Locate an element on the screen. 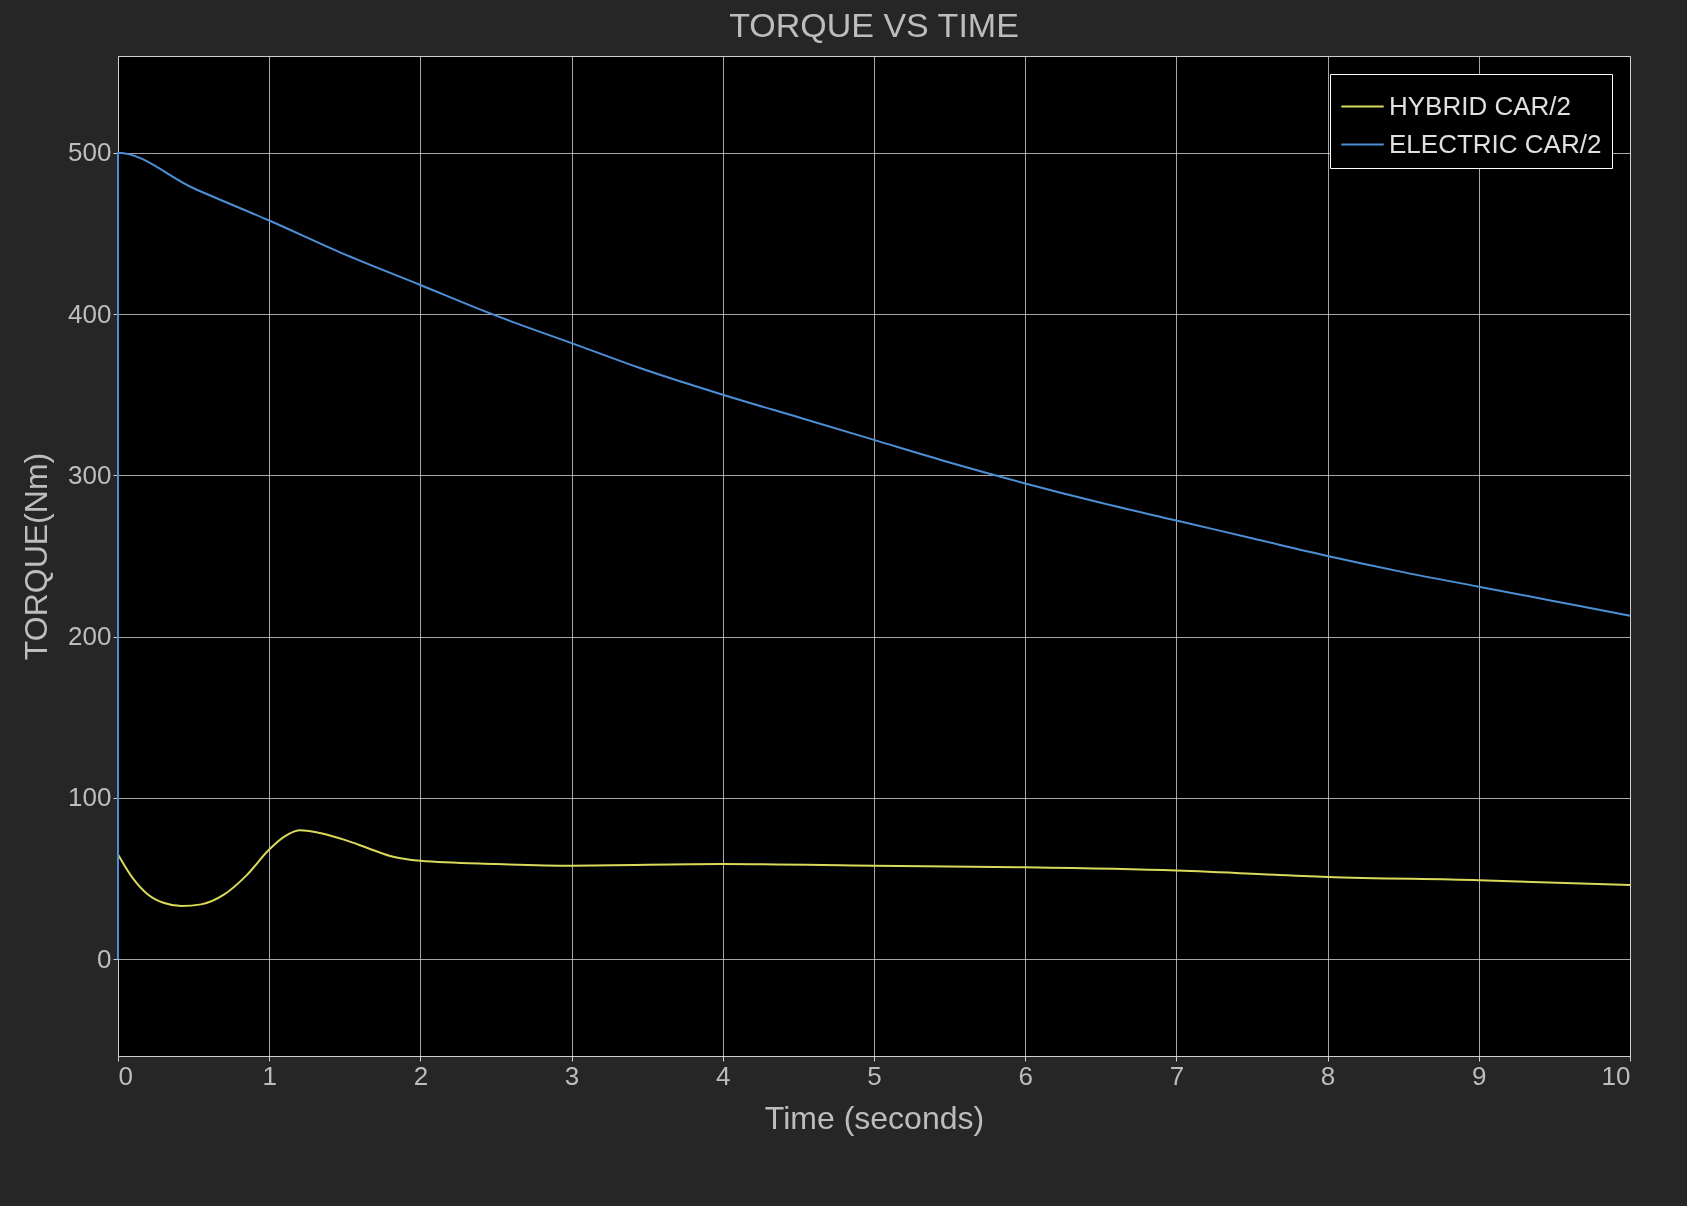 The width and height of the screenshot is (1687, 1206). x-tick-label: 4 is located at coordinates (723, 1075).